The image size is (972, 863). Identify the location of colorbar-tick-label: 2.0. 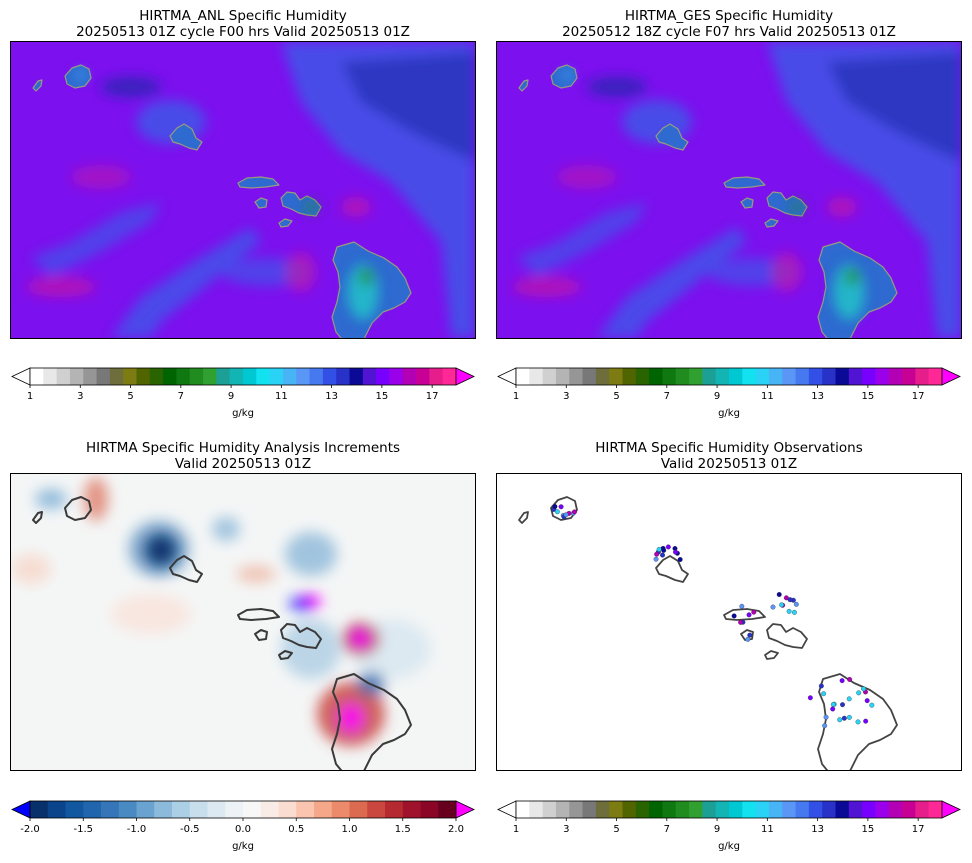
(456, 829).